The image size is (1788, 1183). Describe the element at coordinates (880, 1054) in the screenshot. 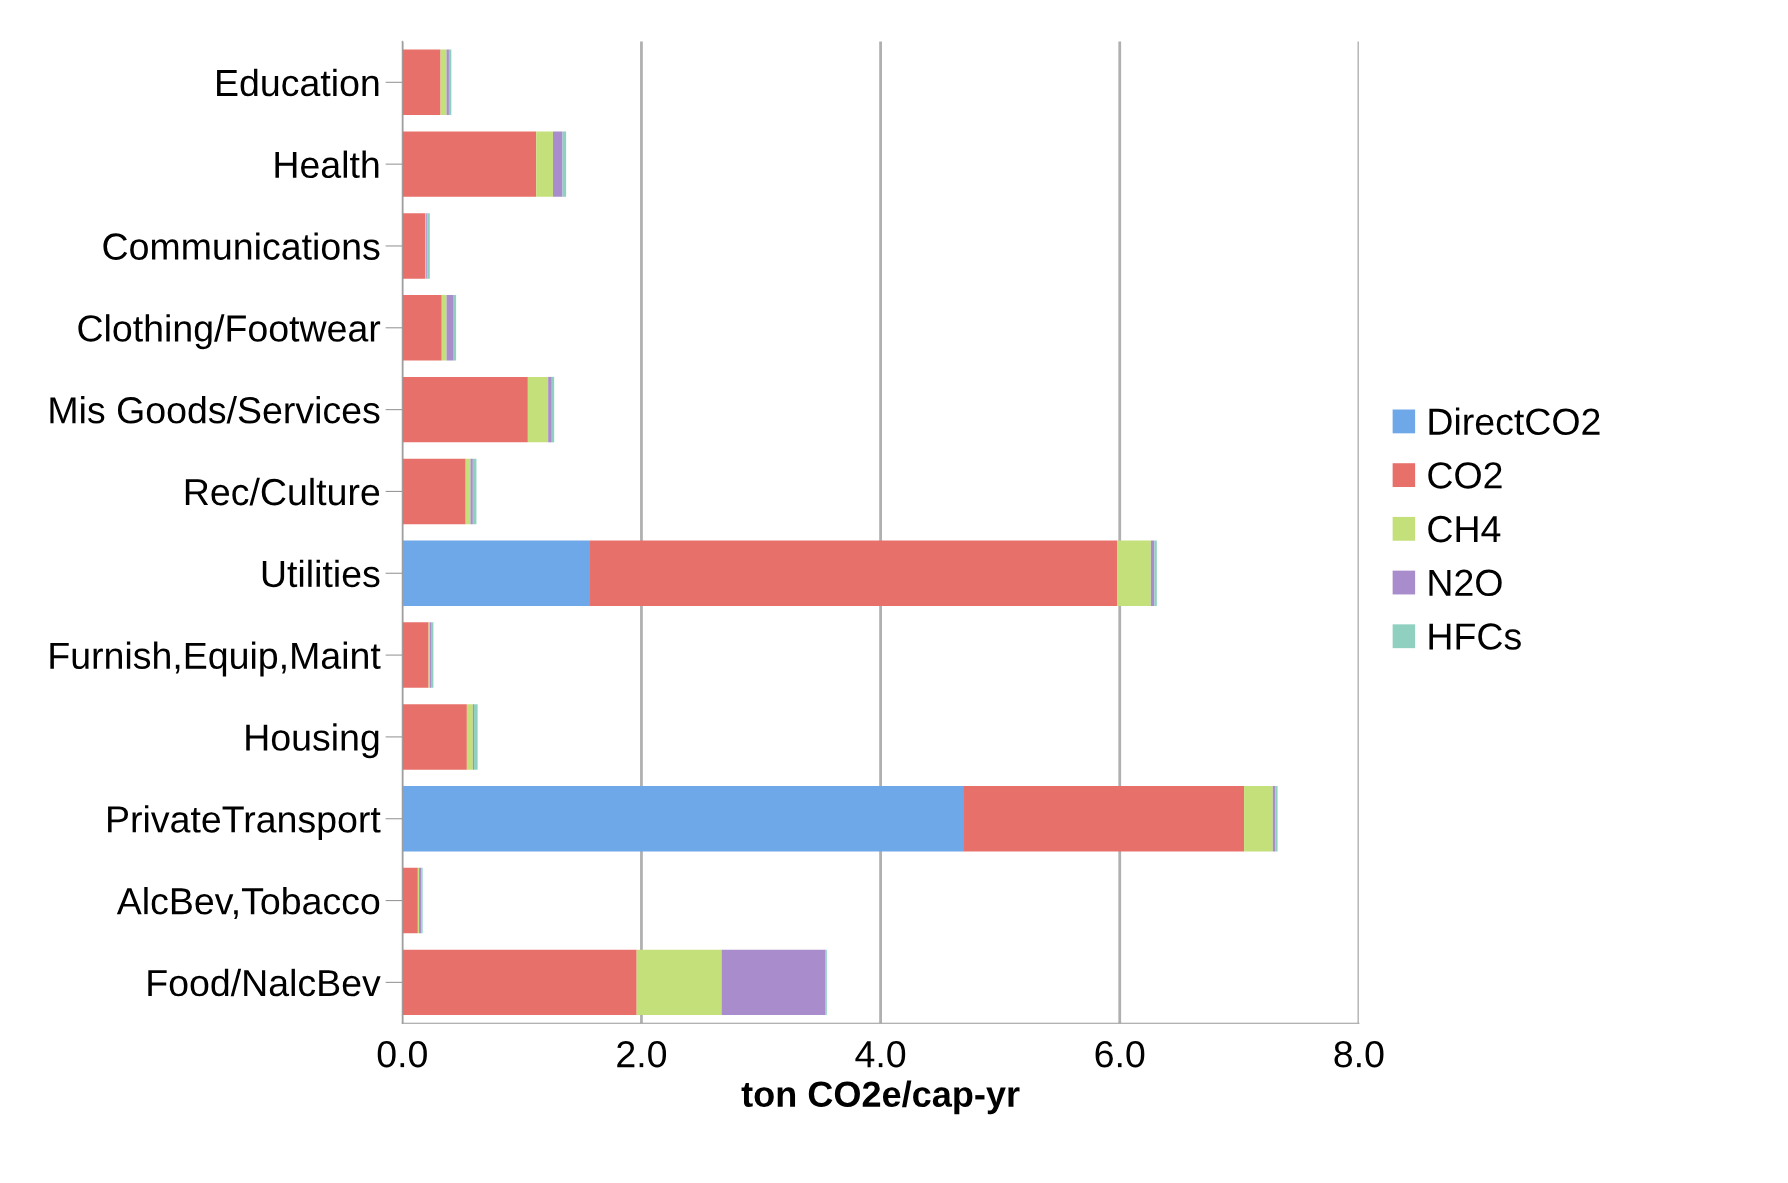

I see `x-tick-label: 4.0` at that location.